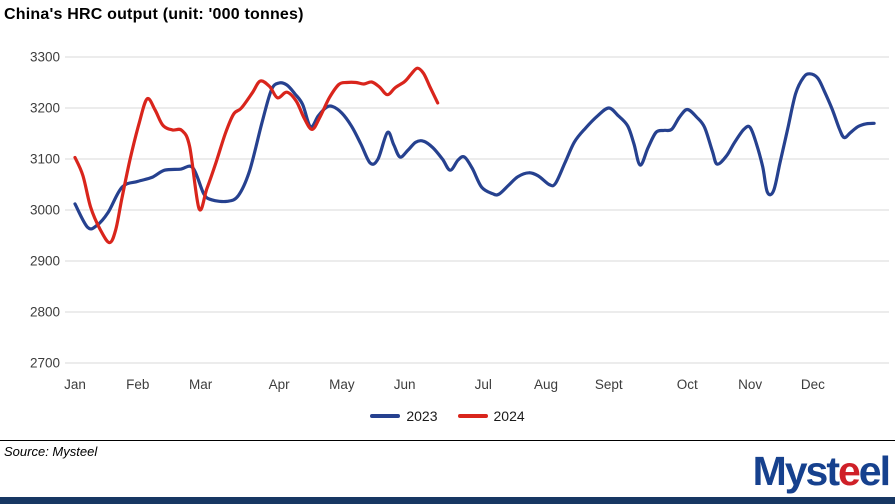 Image resolution: width=895 pixels, height=504 pixels. Describe the element at coordinates (385, 416) in the screenshot. I see `legend-swatch-2023` at that location.